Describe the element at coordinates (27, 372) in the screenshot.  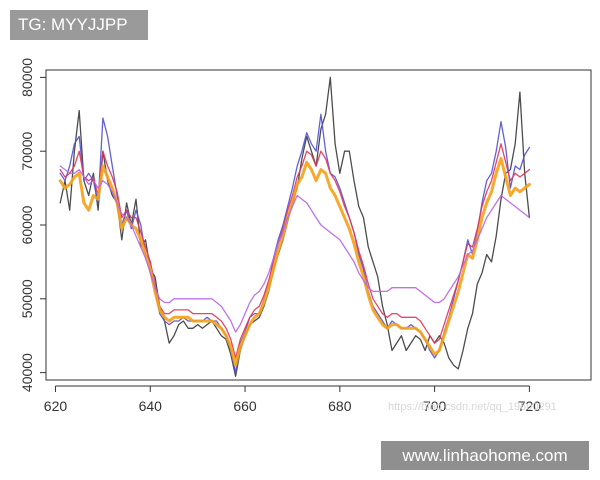
I see `y-tick-label: 40000` at that location.